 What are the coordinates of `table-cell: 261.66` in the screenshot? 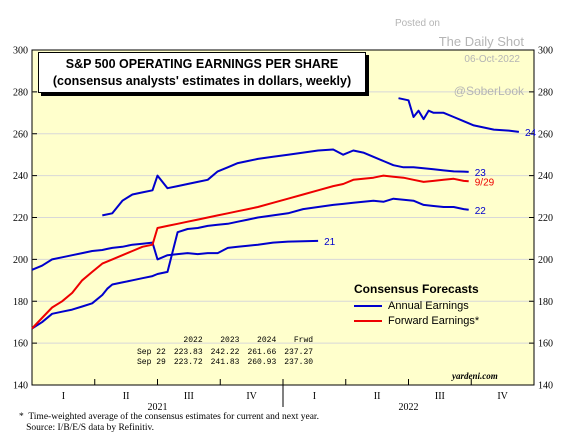 It's located at (262, 352).